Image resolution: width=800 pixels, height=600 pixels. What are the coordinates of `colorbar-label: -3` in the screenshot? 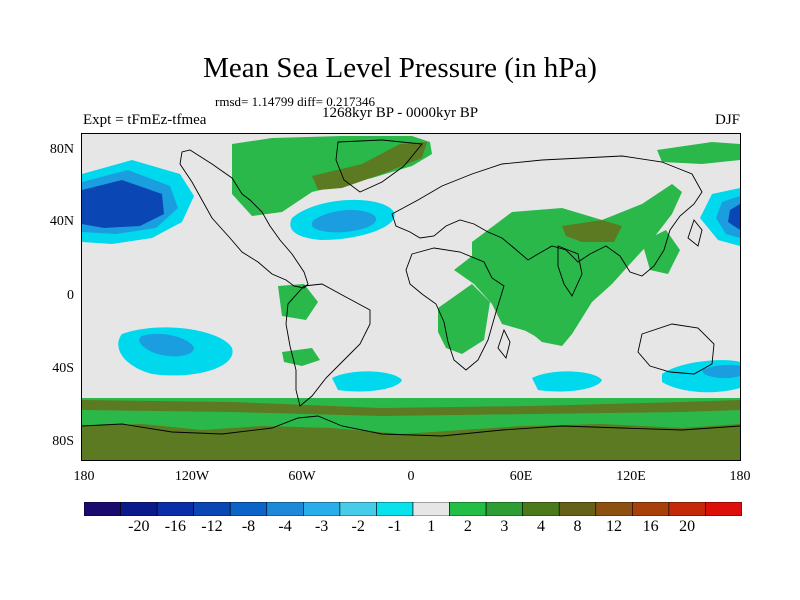 It's located at (321, 526).